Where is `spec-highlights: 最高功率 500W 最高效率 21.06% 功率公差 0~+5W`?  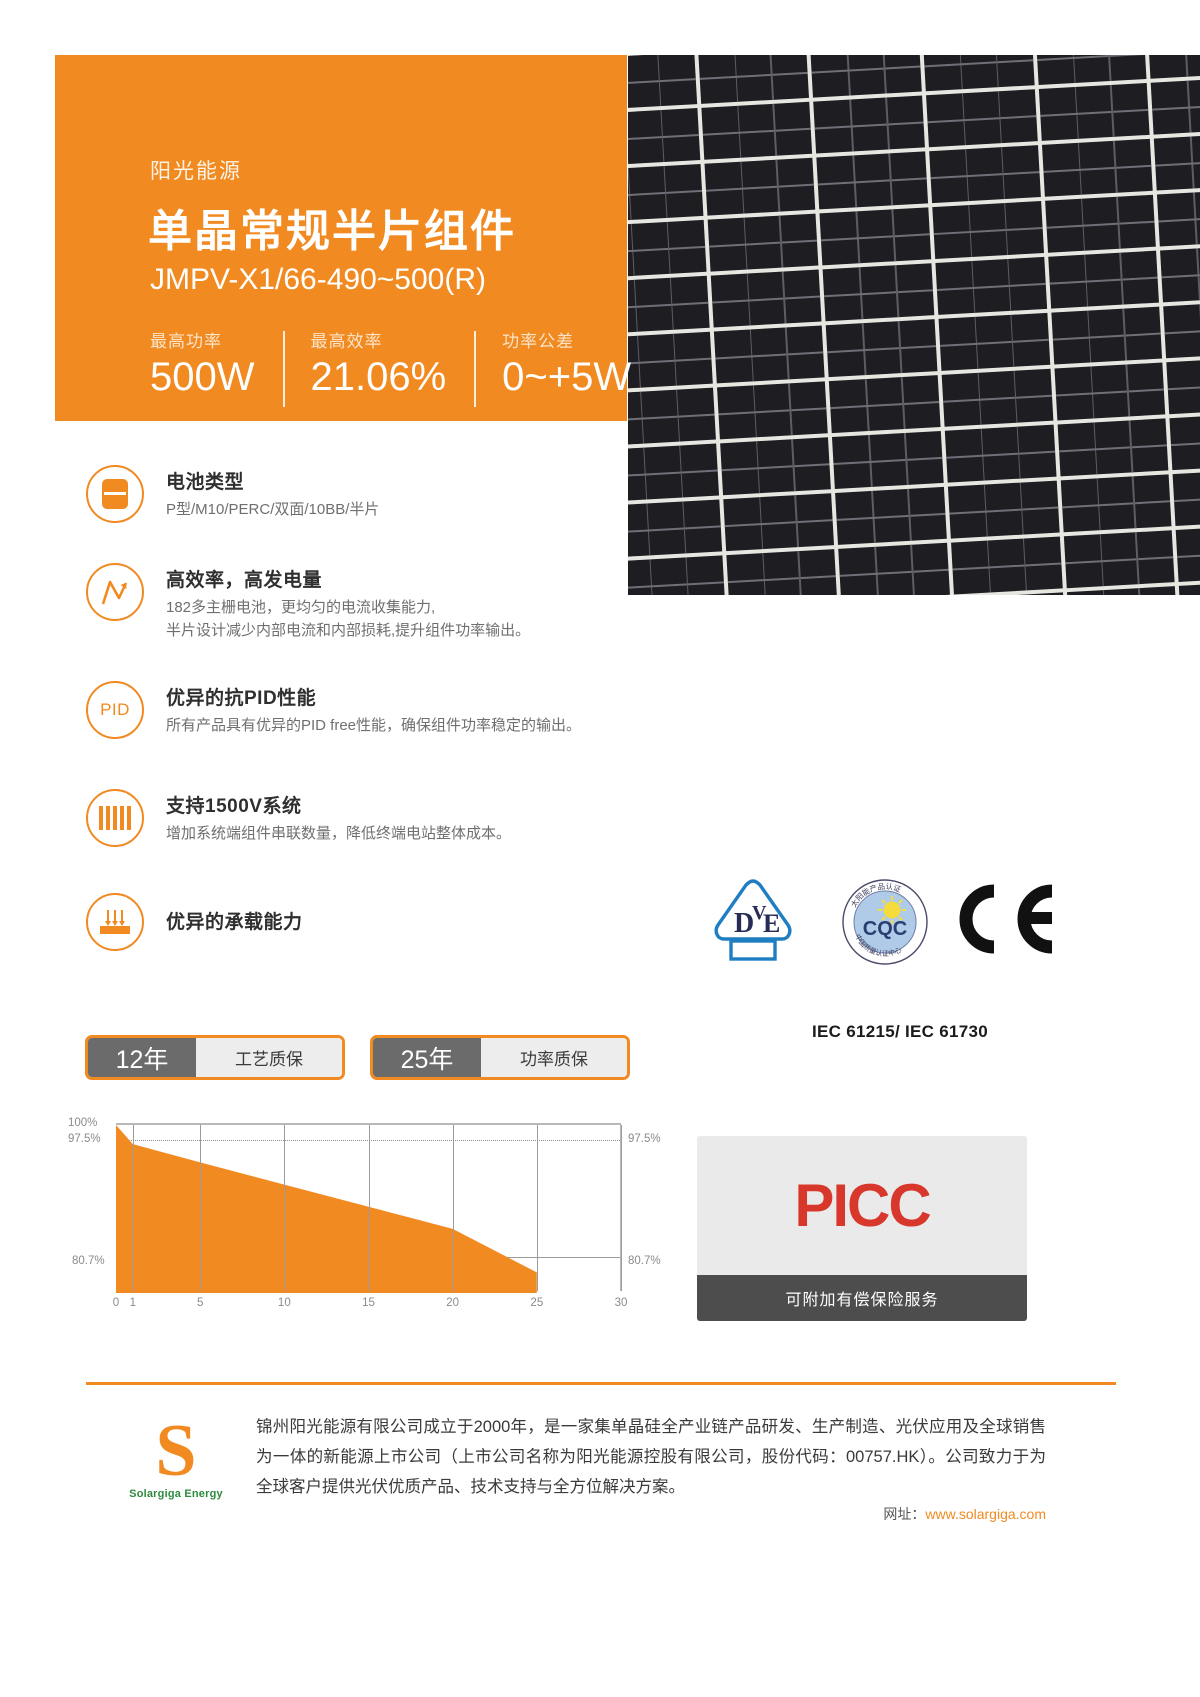 spec-highlights: 最高功率 500W 最高效率 21.06% 功率公差 0~+5W is located at coordinates (404, 367).